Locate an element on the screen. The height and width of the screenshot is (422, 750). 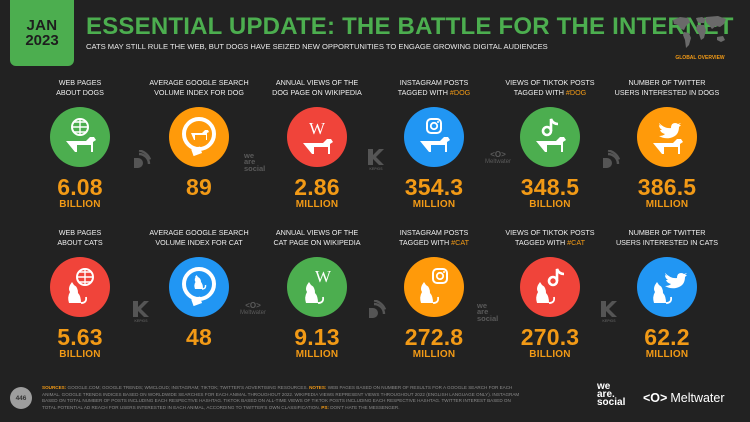
wikipedia-dog-icon: W is located at coordinates (317, 137).